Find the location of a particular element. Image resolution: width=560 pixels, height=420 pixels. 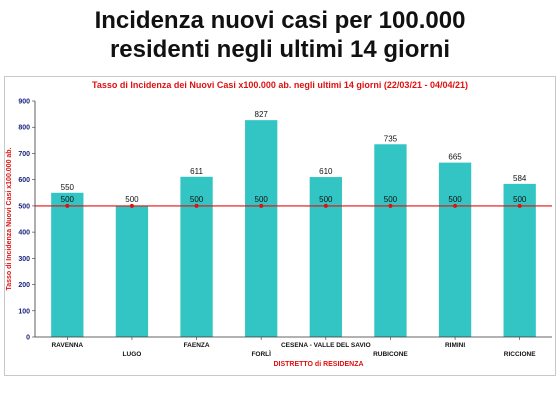

x-category-label: FAENZA is located at coordinates (197, 345).